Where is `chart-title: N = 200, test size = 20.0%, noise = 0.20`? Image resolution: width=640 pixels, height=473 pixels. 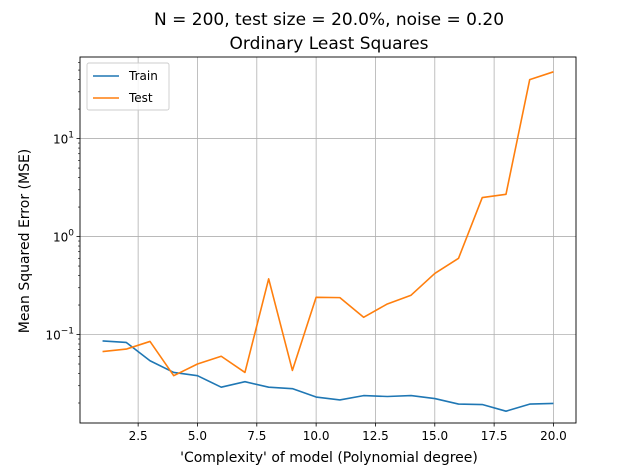
chart-title: N = 200, test size = 20.0%, noise = 0.20 is located at coordinates (329, 20).